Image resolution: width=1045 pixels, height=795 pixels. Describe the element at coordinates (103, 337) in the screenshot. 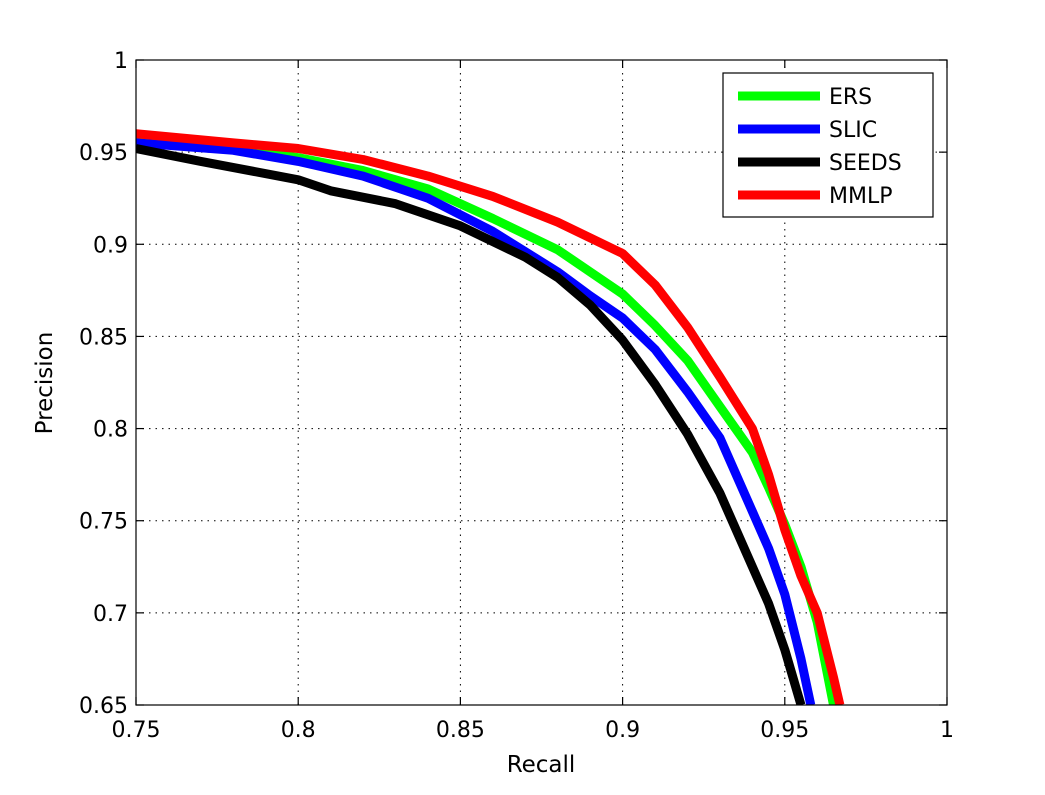

I see `y-tick-label: 0.85` at that location.